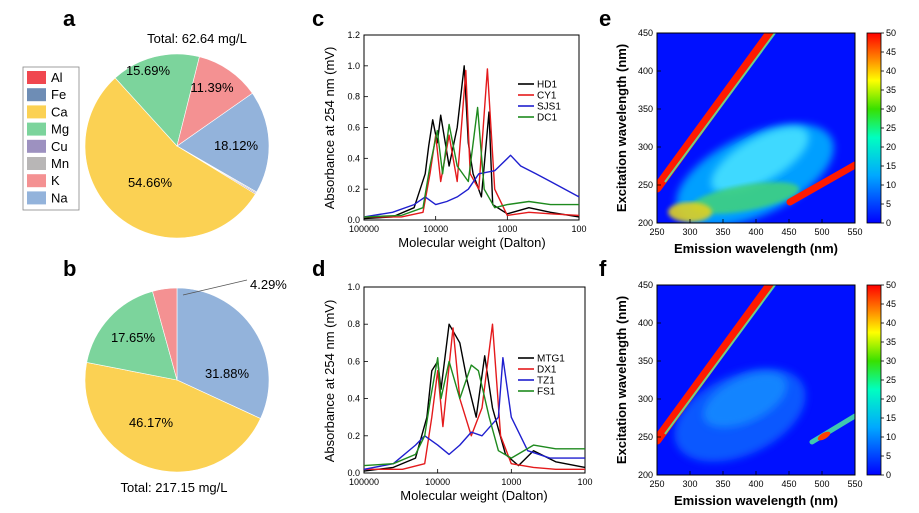 The width and height of the screenshot is (919, 513). I want to click on pie-b-label-mg: 17.65%, so click(133, 337).